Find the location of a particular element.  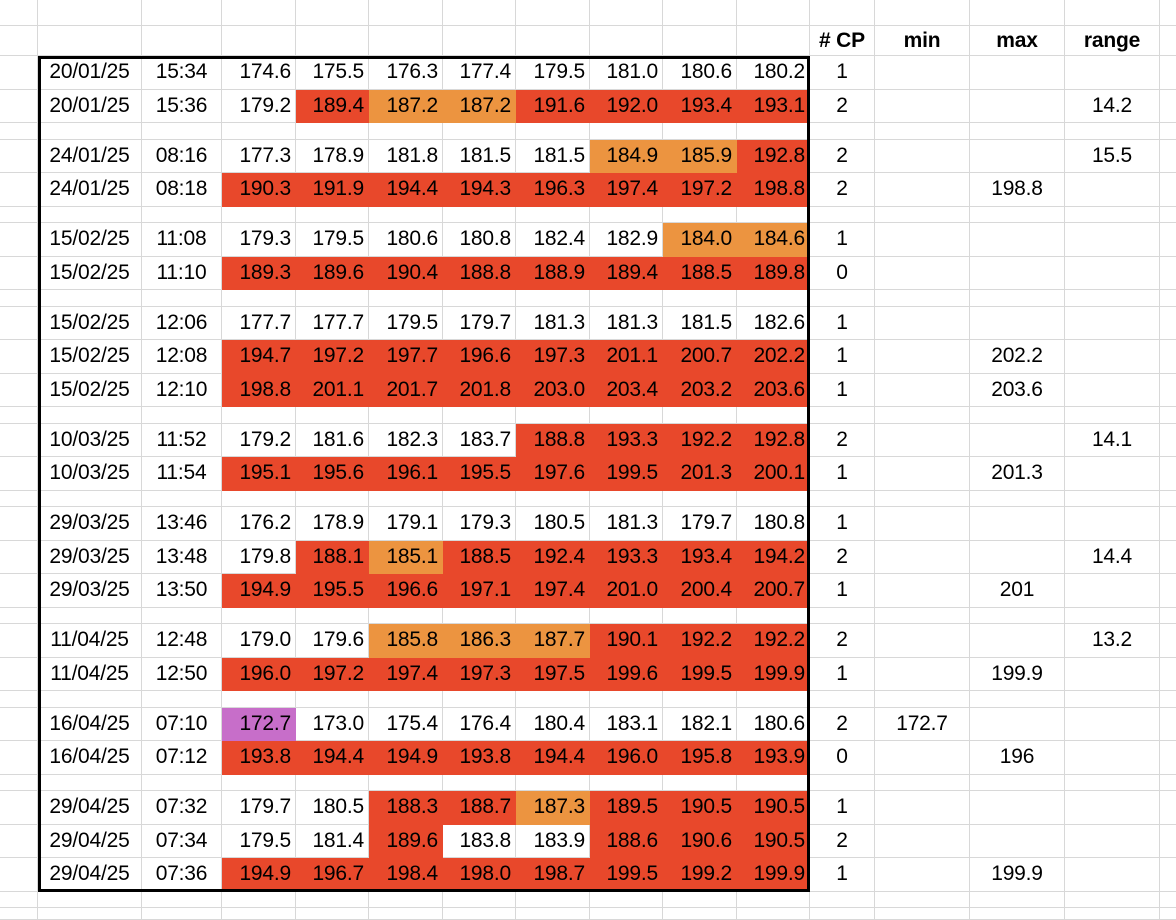

cell-value: 179.2 is located at coordinates (259, 106).